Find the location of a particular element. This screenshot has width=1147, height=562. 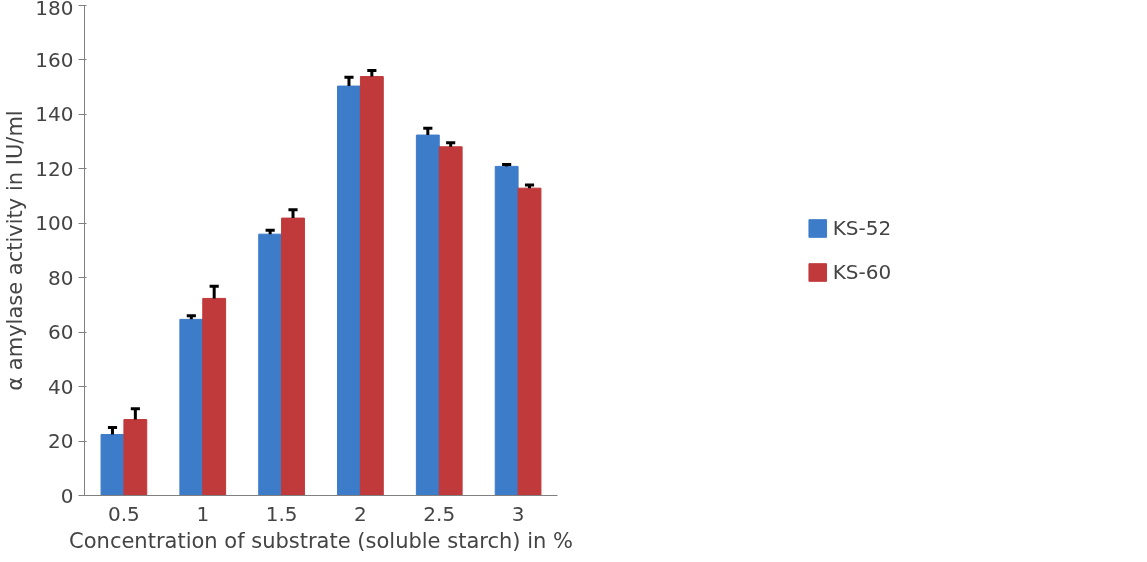

x-tick-label: 1.5 is located at coordinates (281, 513).